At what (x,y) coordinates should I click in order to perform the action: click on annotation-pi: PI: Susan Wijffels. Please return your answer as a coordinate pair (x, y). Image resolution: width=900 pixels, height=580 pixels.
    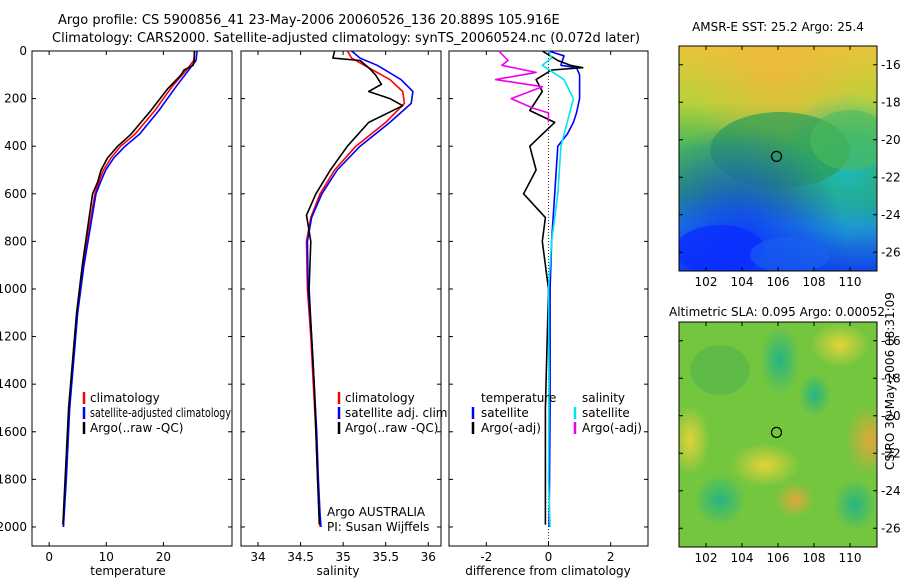
    Looking at the image, I should click on (378, 527).